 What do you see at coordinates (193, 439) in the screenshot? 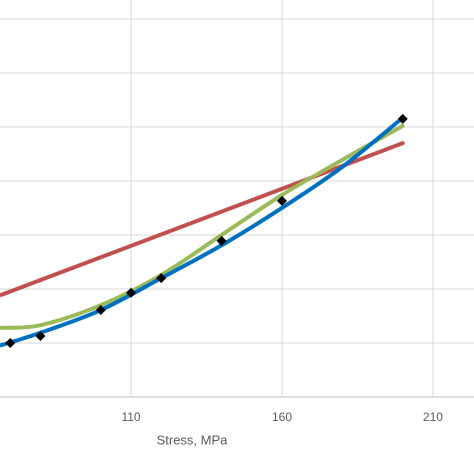
I see `x-axis-title: Stress, MPa` at bounding box center [193, 439].